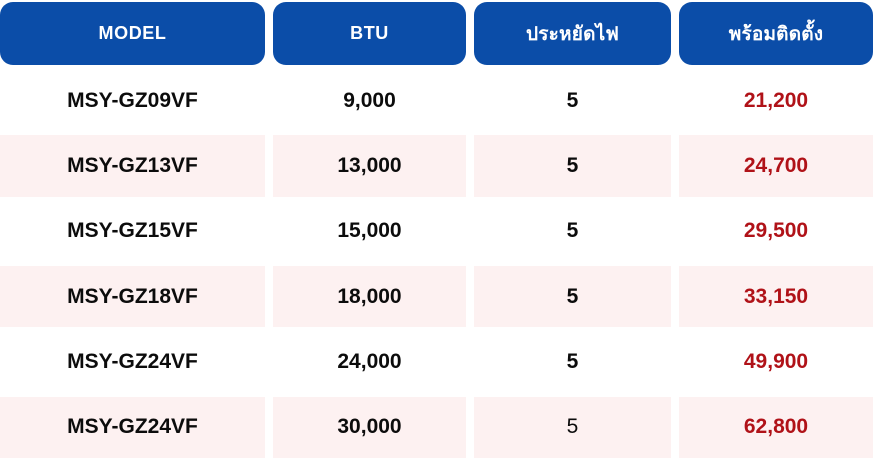  I want to click on price-cell: 62,800, so click(776, 427).